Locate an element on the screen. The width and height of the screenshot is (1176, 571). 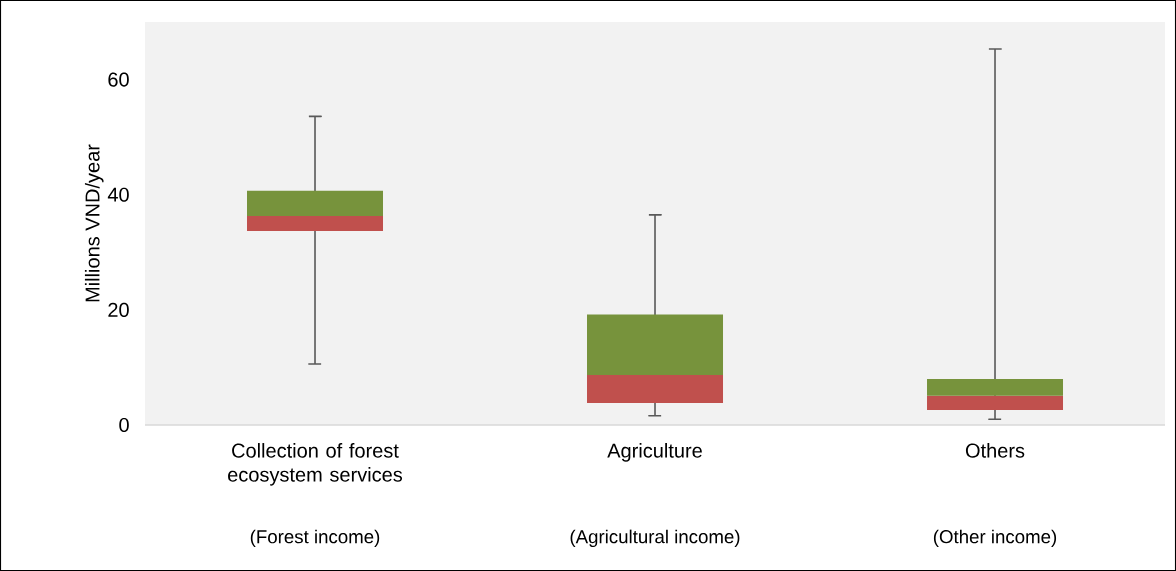
x-tick-label: Agriculture is located at coordinates (654, 452).